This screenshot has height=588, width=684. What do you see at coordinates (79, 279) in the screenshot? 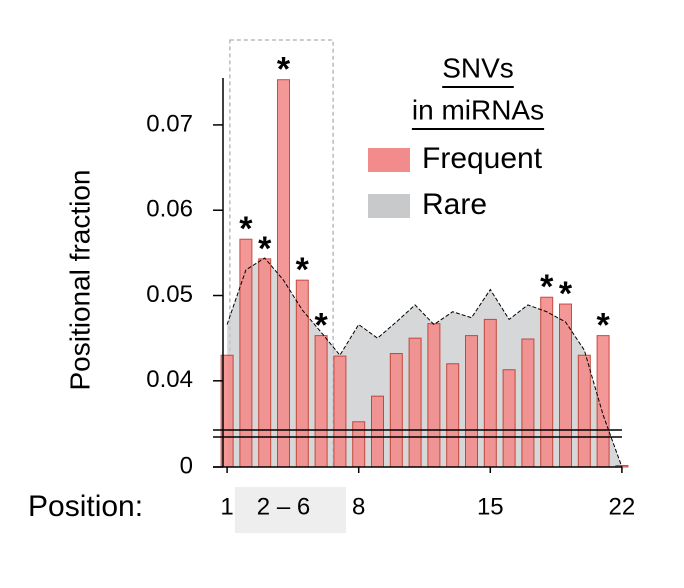
I see `y-axis-label: Positional fraction` at bounding box center [79, 279].